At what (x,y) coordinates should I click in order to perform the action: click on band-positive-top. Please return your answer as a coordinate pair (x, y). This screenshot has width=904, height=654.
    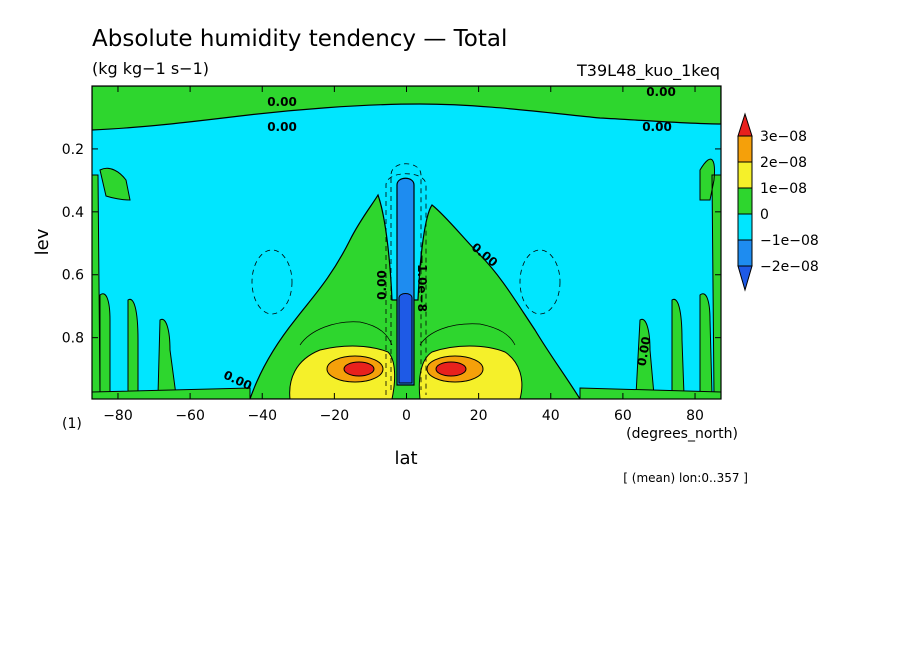
    Looking at the image, I should click on (406, 108).